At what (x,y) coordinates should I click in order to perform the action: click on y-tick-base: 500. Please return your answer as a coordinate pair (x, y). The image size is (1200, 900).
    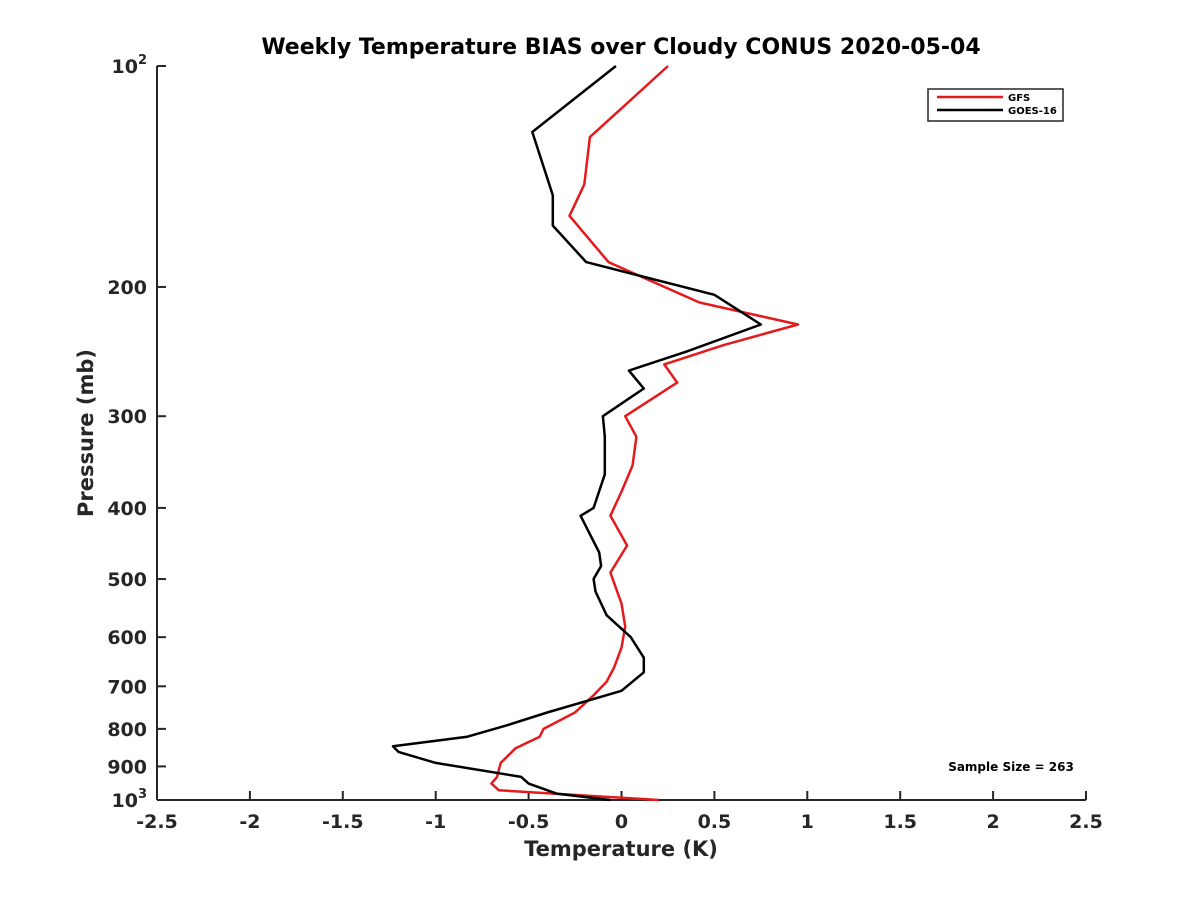
    Looking at the image, I should click on (127, 580).